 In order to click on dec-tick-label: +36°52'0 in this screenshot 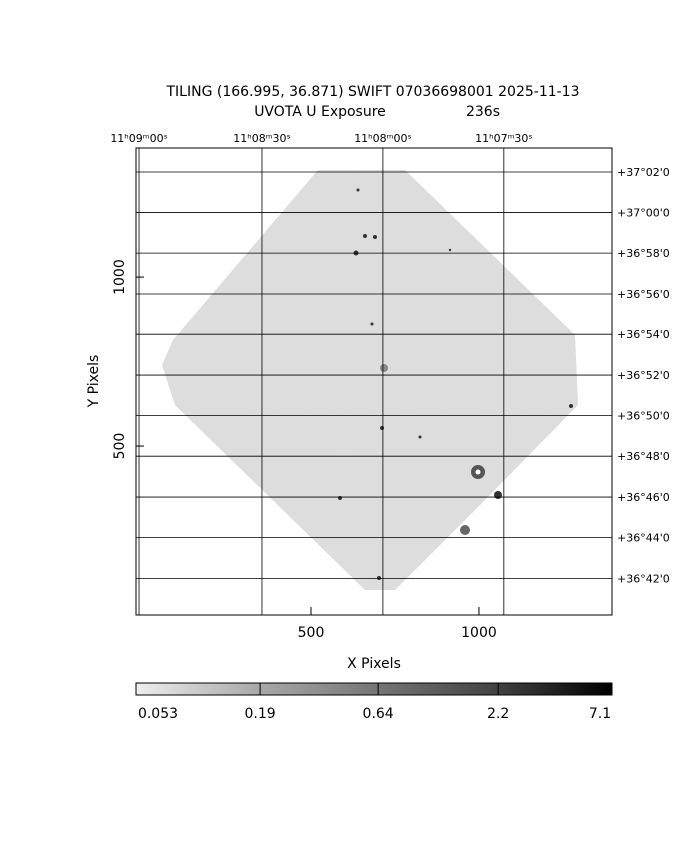, I will do `click(643, 375)`.